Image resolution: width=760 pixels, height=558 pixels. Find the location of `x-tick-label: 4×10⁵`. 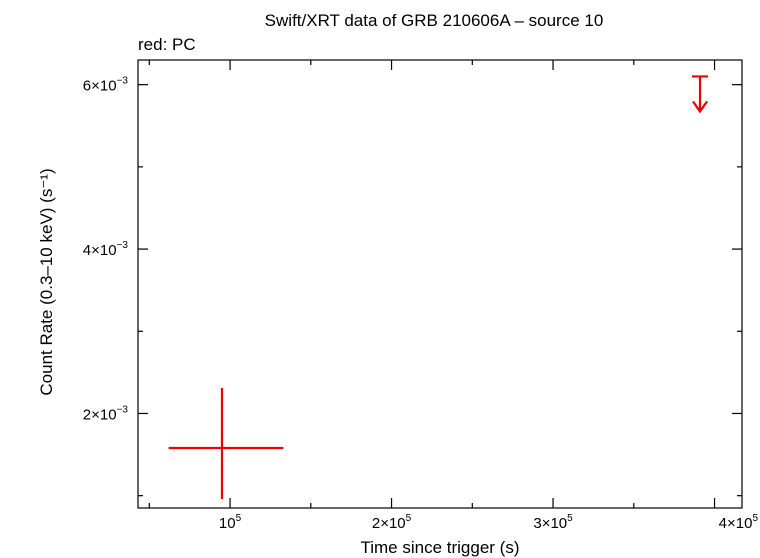

x-tick-label: 4×10⁵ is located at coordinates (739, 522).